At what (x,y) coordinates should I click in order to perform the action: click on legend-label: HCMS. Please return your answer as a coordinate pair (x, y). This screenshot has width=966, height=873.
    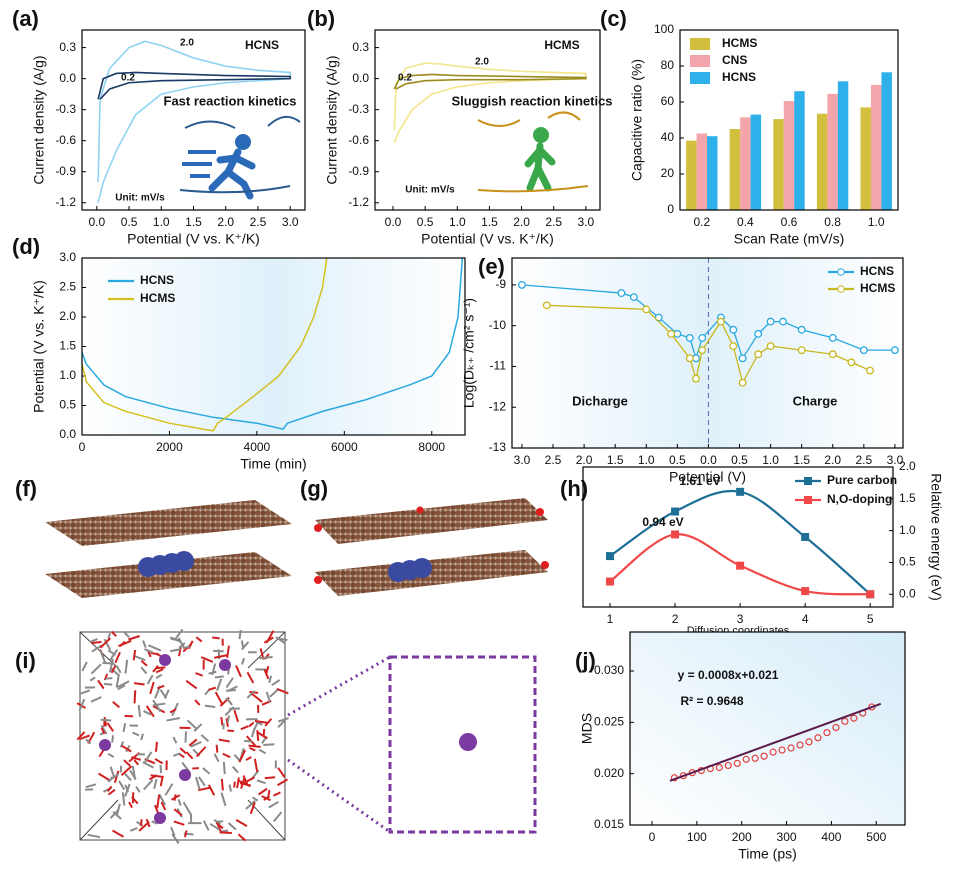
    Looking at the image, I should click on (157, 298).